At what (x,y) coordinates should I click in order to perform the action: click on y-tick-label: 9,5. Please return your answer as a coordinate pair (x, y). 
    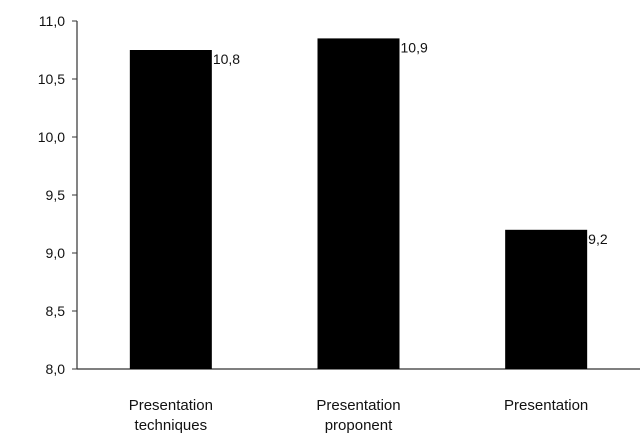
    Looking at the image, I should click on (56, 195).